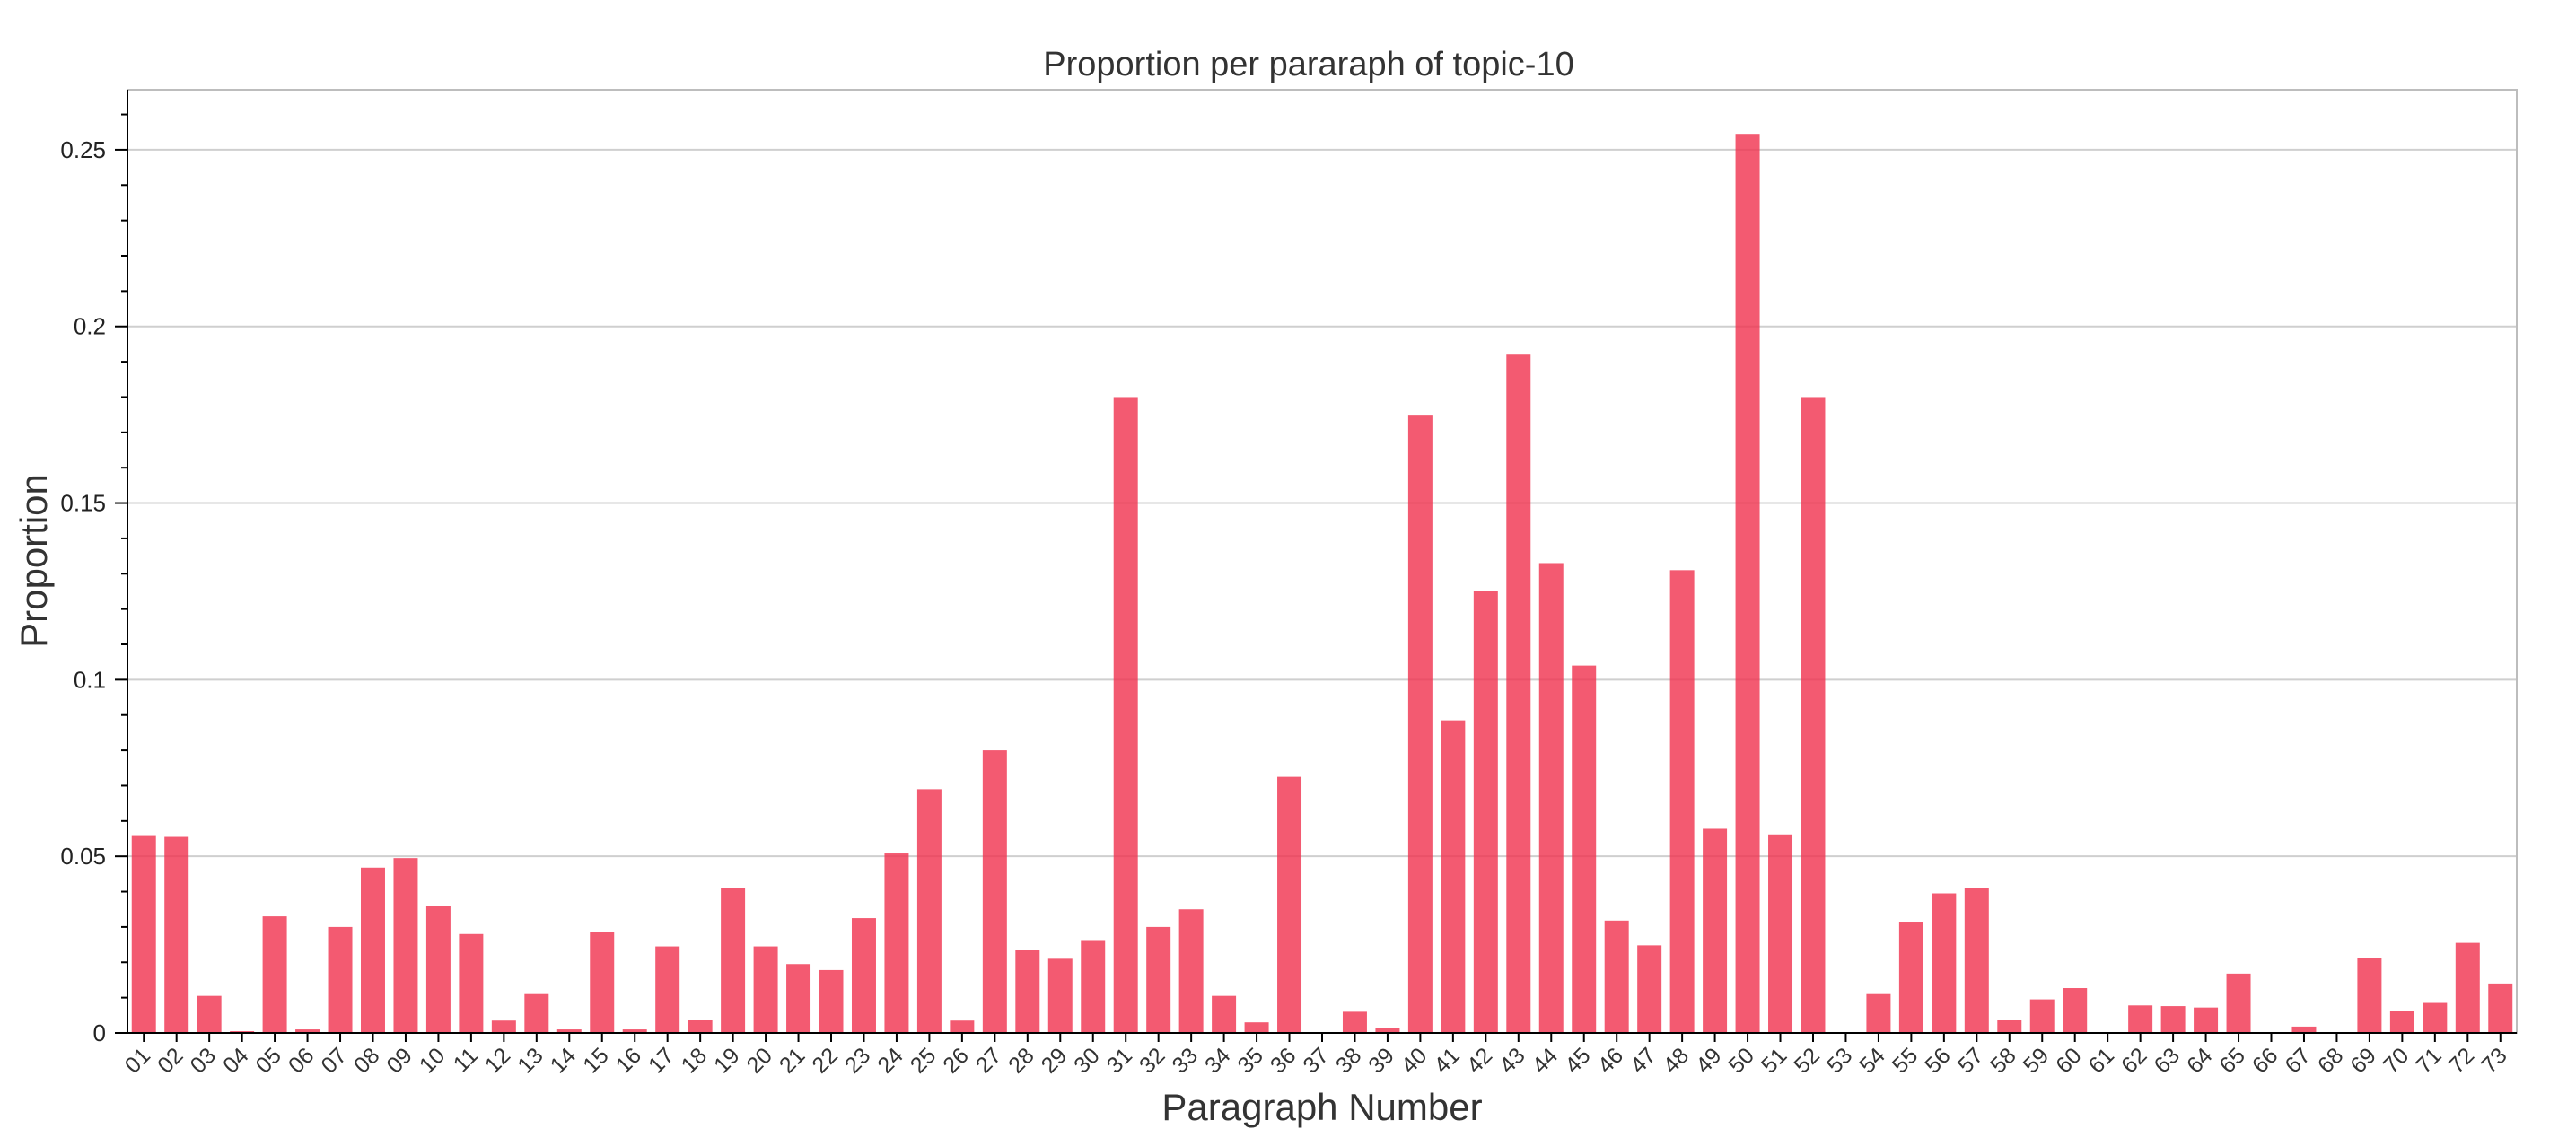 The height and width of the screenshot is (1129, 2576). I want to click on x-tick-label: 39, so click(1380, 1060).